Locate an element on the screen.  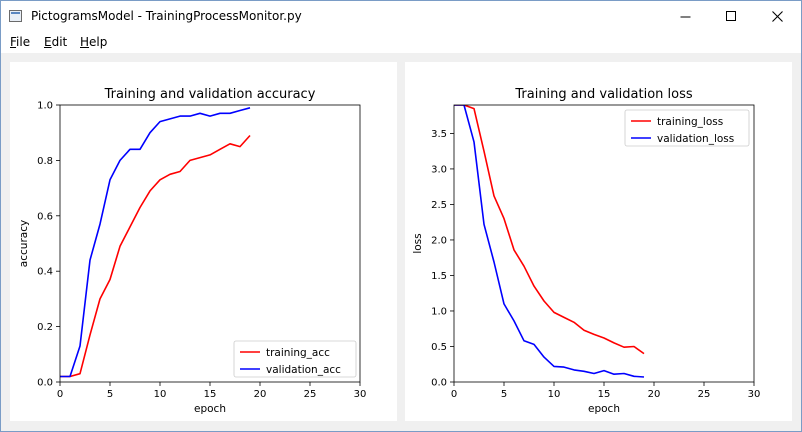
loss-x-tick-label: 15 is located at coordinates (604, 394).